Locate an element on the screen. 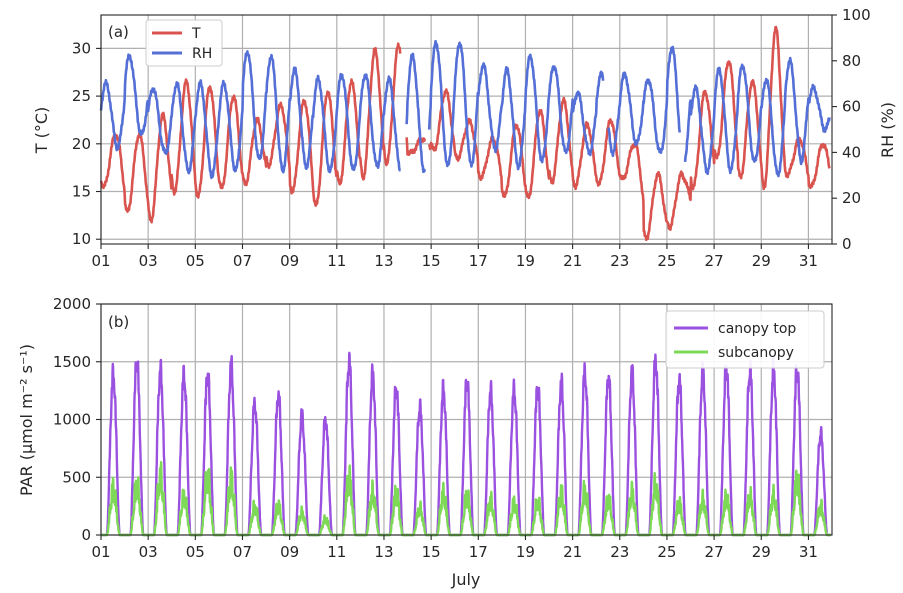  y-tick-label: 30 is located at coordinates (81, 48).